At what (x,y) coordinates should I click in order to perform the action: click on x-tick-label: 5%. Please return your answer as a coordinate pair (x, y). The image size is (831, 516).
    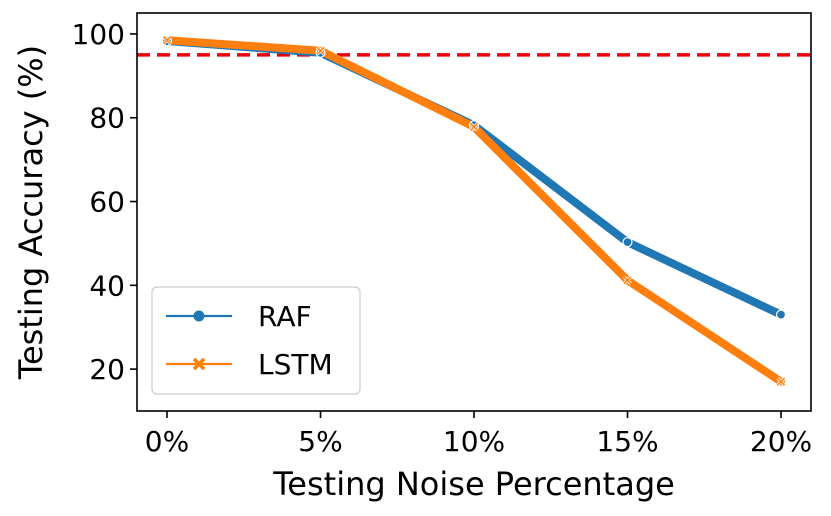
    Looking at the image, I should click on (320, 441).